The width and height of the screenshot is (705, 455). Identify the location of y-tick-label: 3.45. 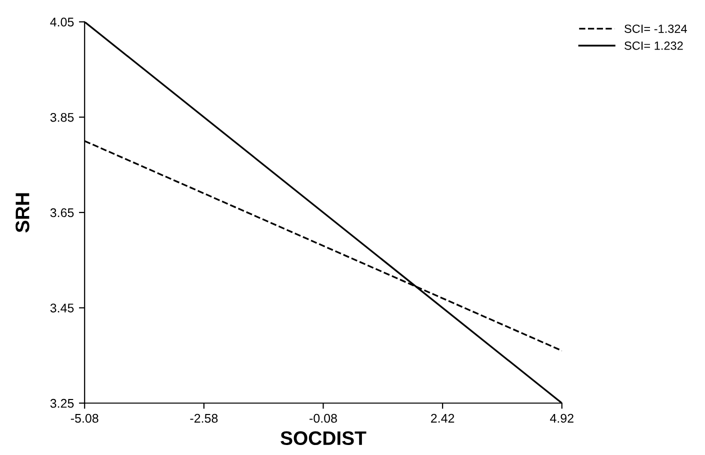
(62, 308).